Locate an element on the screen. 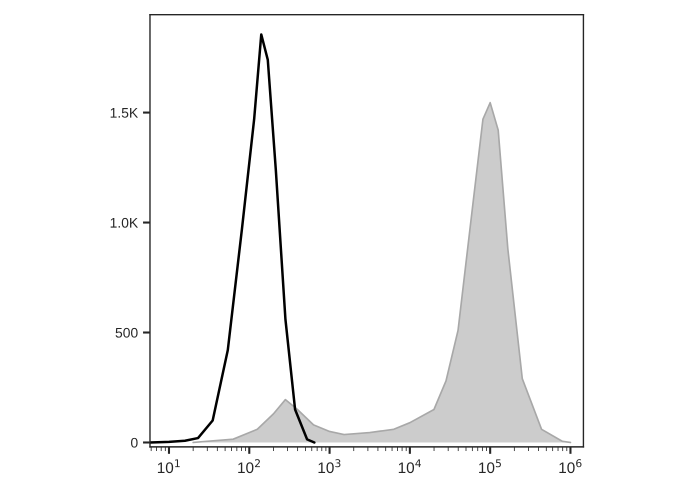 This screenshot has width=688, height=490. y-tick-label: 1.5K is located at coordinates (124, 113).